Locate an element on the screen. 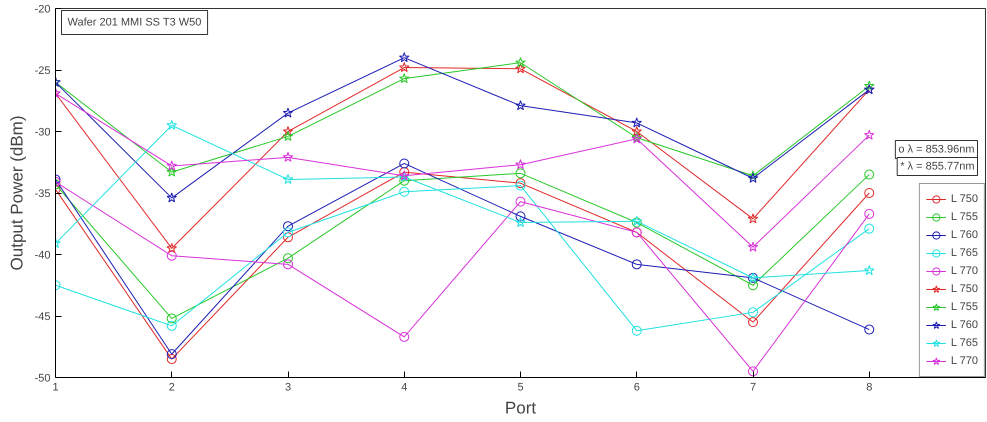 This screenshot has width=987, height=422. y-tick-label: -40 is located at coordinates (42, 256).